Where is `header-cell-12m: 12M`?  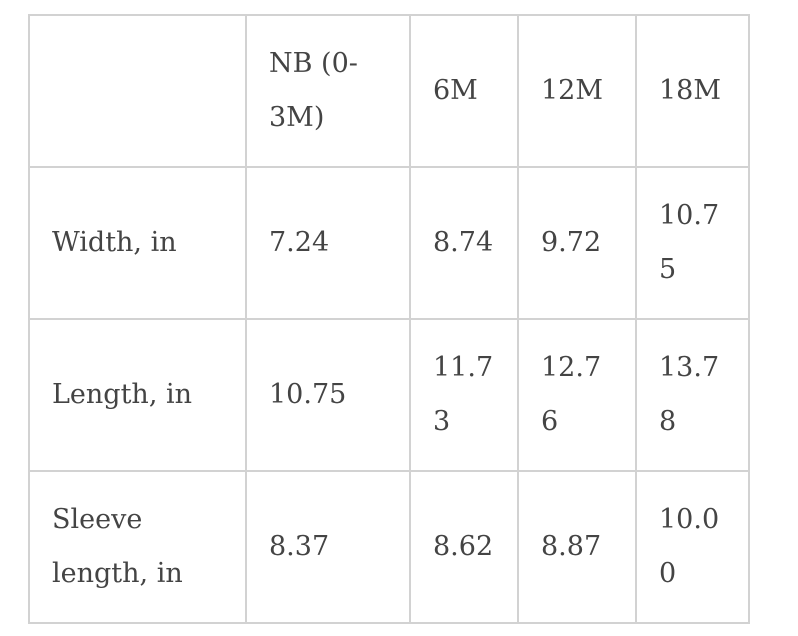 header-cell-12m: 12M is located at coordinates (577, 91).